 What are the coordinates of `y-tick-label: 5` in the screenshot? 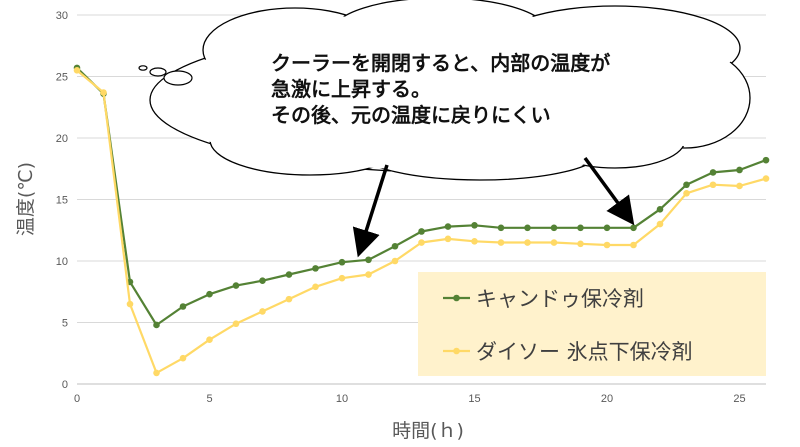 It's located at (65, 324).